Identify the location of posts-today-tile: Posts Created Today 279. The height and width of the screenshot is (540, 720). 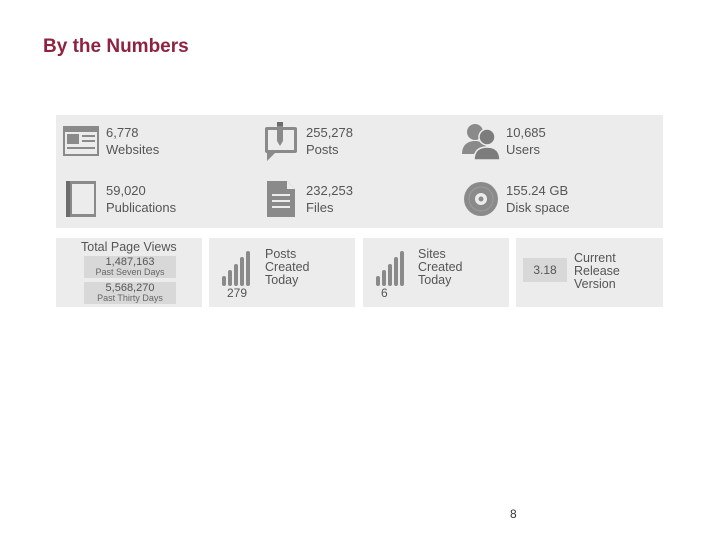
(282, 272).